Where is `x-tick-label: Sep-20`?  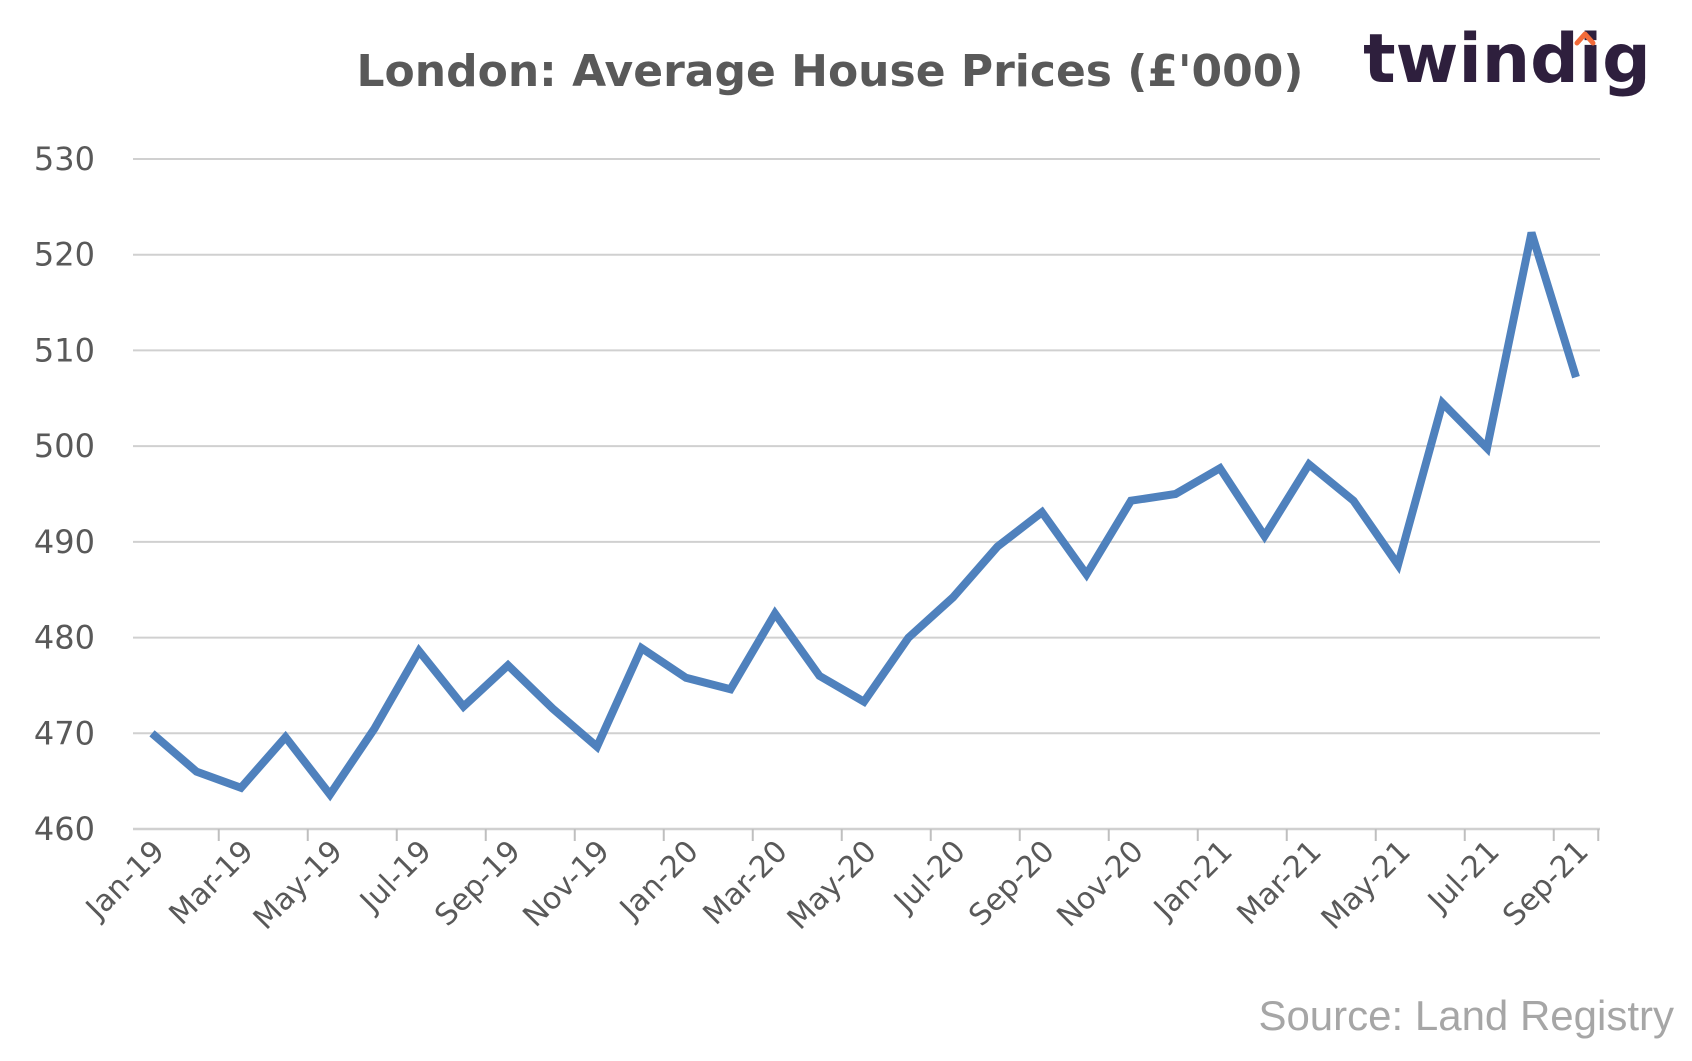 x-tick-label: Sep-20 is located at coordinates (1011, 883).